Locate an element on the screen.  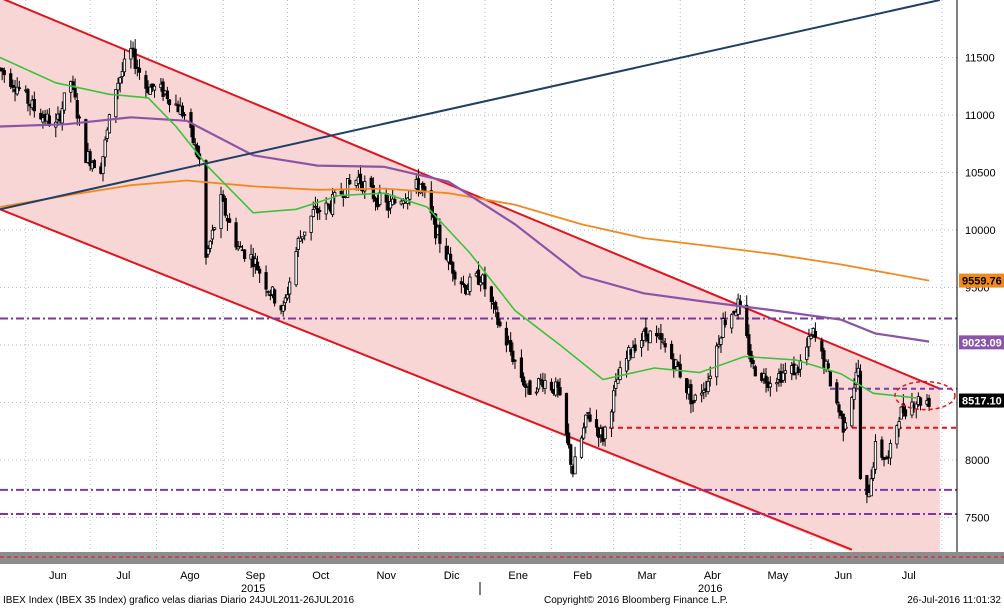
y-tick-label-8: 7500 is located at coordinates (977, 519).